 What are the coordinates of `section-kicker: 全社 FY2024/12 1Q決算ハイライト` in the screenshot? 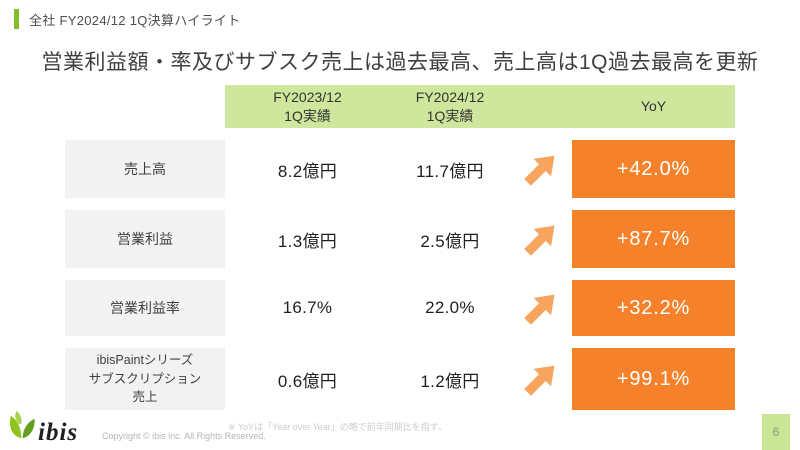 It's located at (127, 19).